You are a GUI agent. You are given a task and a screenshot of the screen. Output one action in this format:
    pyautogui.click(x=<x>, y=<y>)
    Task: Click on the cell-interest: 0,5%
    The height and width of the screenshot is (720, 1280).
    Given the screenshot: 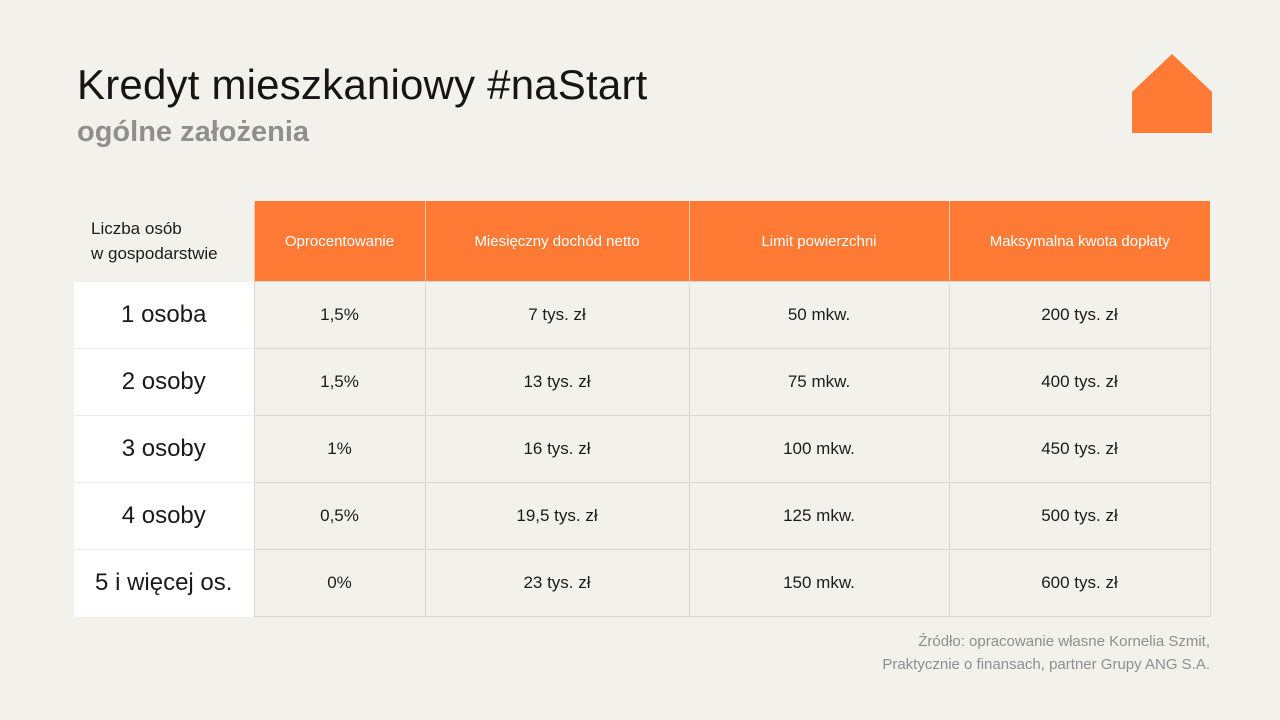 What is the action you would take?
    pyautogui.click(x=339, y=516)
    